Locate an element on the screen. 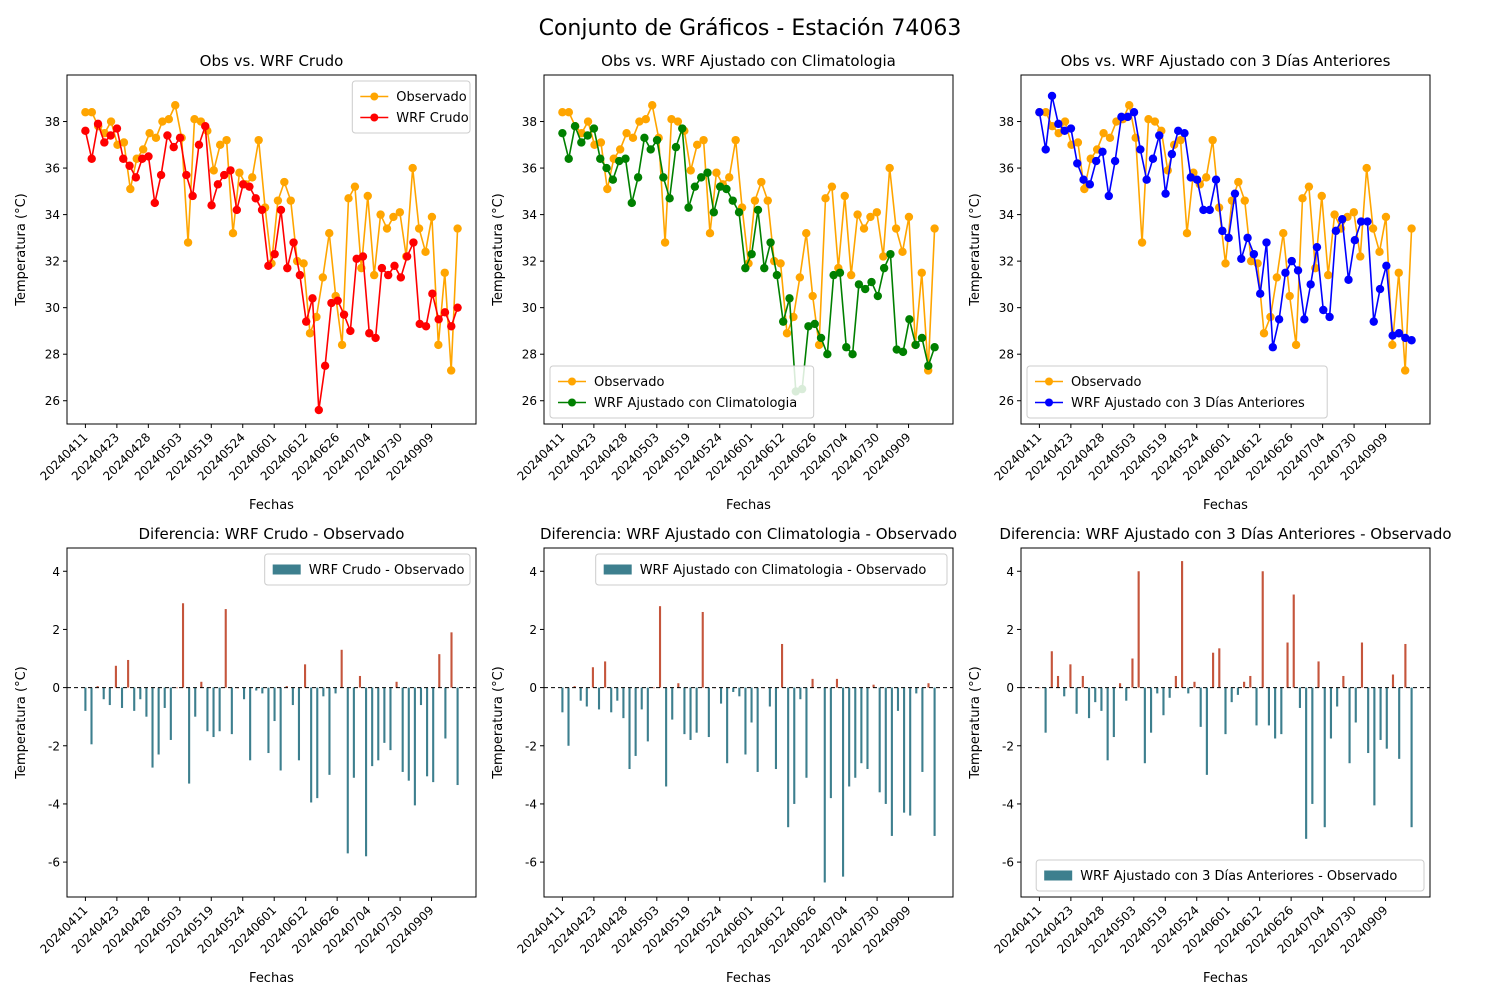 The height and width of the screenshot is (1000, 1500). y-tick-label: 34 is located at coordinates (1006, 215).